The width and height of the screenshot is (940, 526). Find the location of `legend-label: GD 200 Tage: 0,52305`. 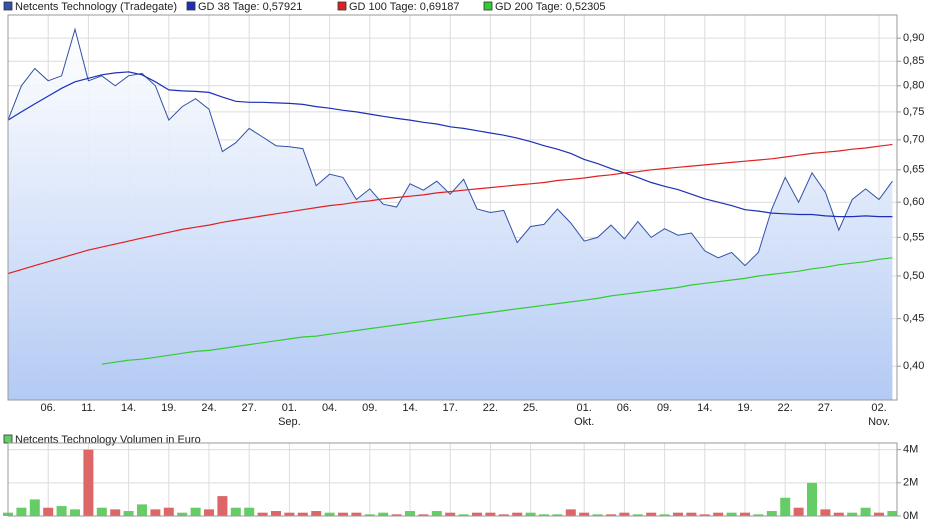

legend-label: GD 200 Tage: 0,52305 is located at coordinates (550, 7).